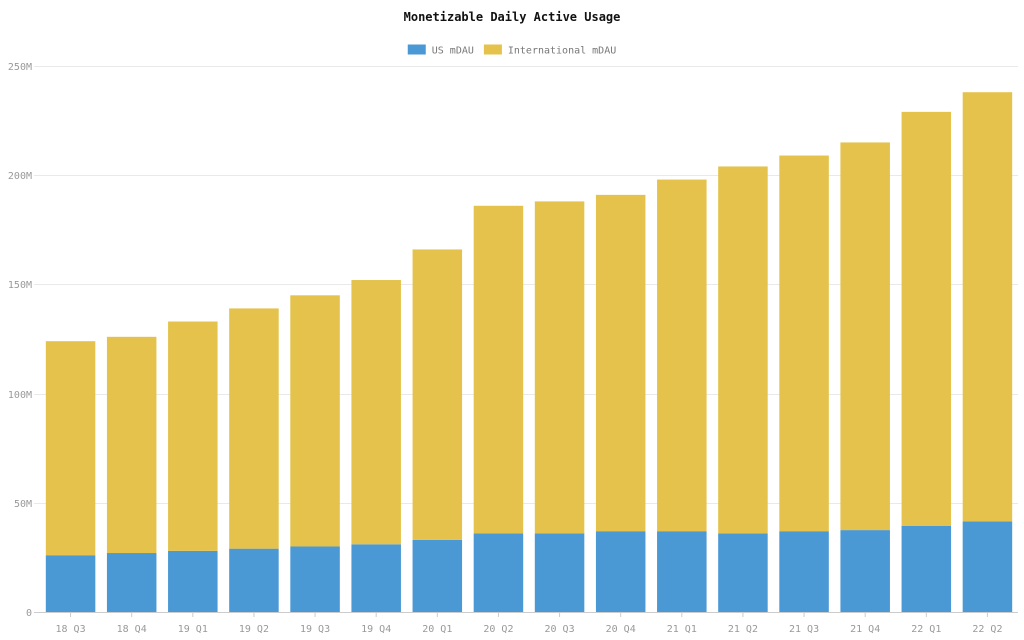  Describe the element at coordinates (193, 629) in the screenshot. I see `x-tick-label: 19 Q1` at that location.